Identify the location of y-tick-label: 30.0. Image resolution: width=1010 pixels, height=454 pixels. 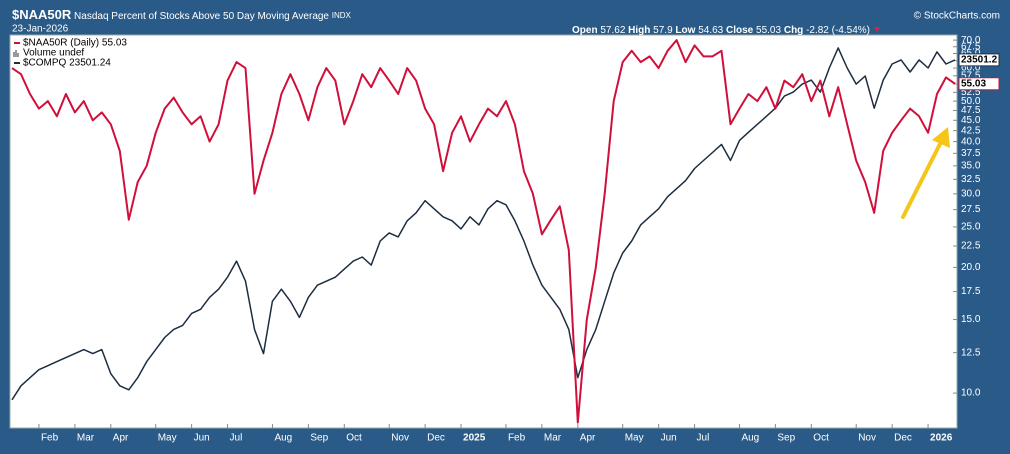
(971, 193).